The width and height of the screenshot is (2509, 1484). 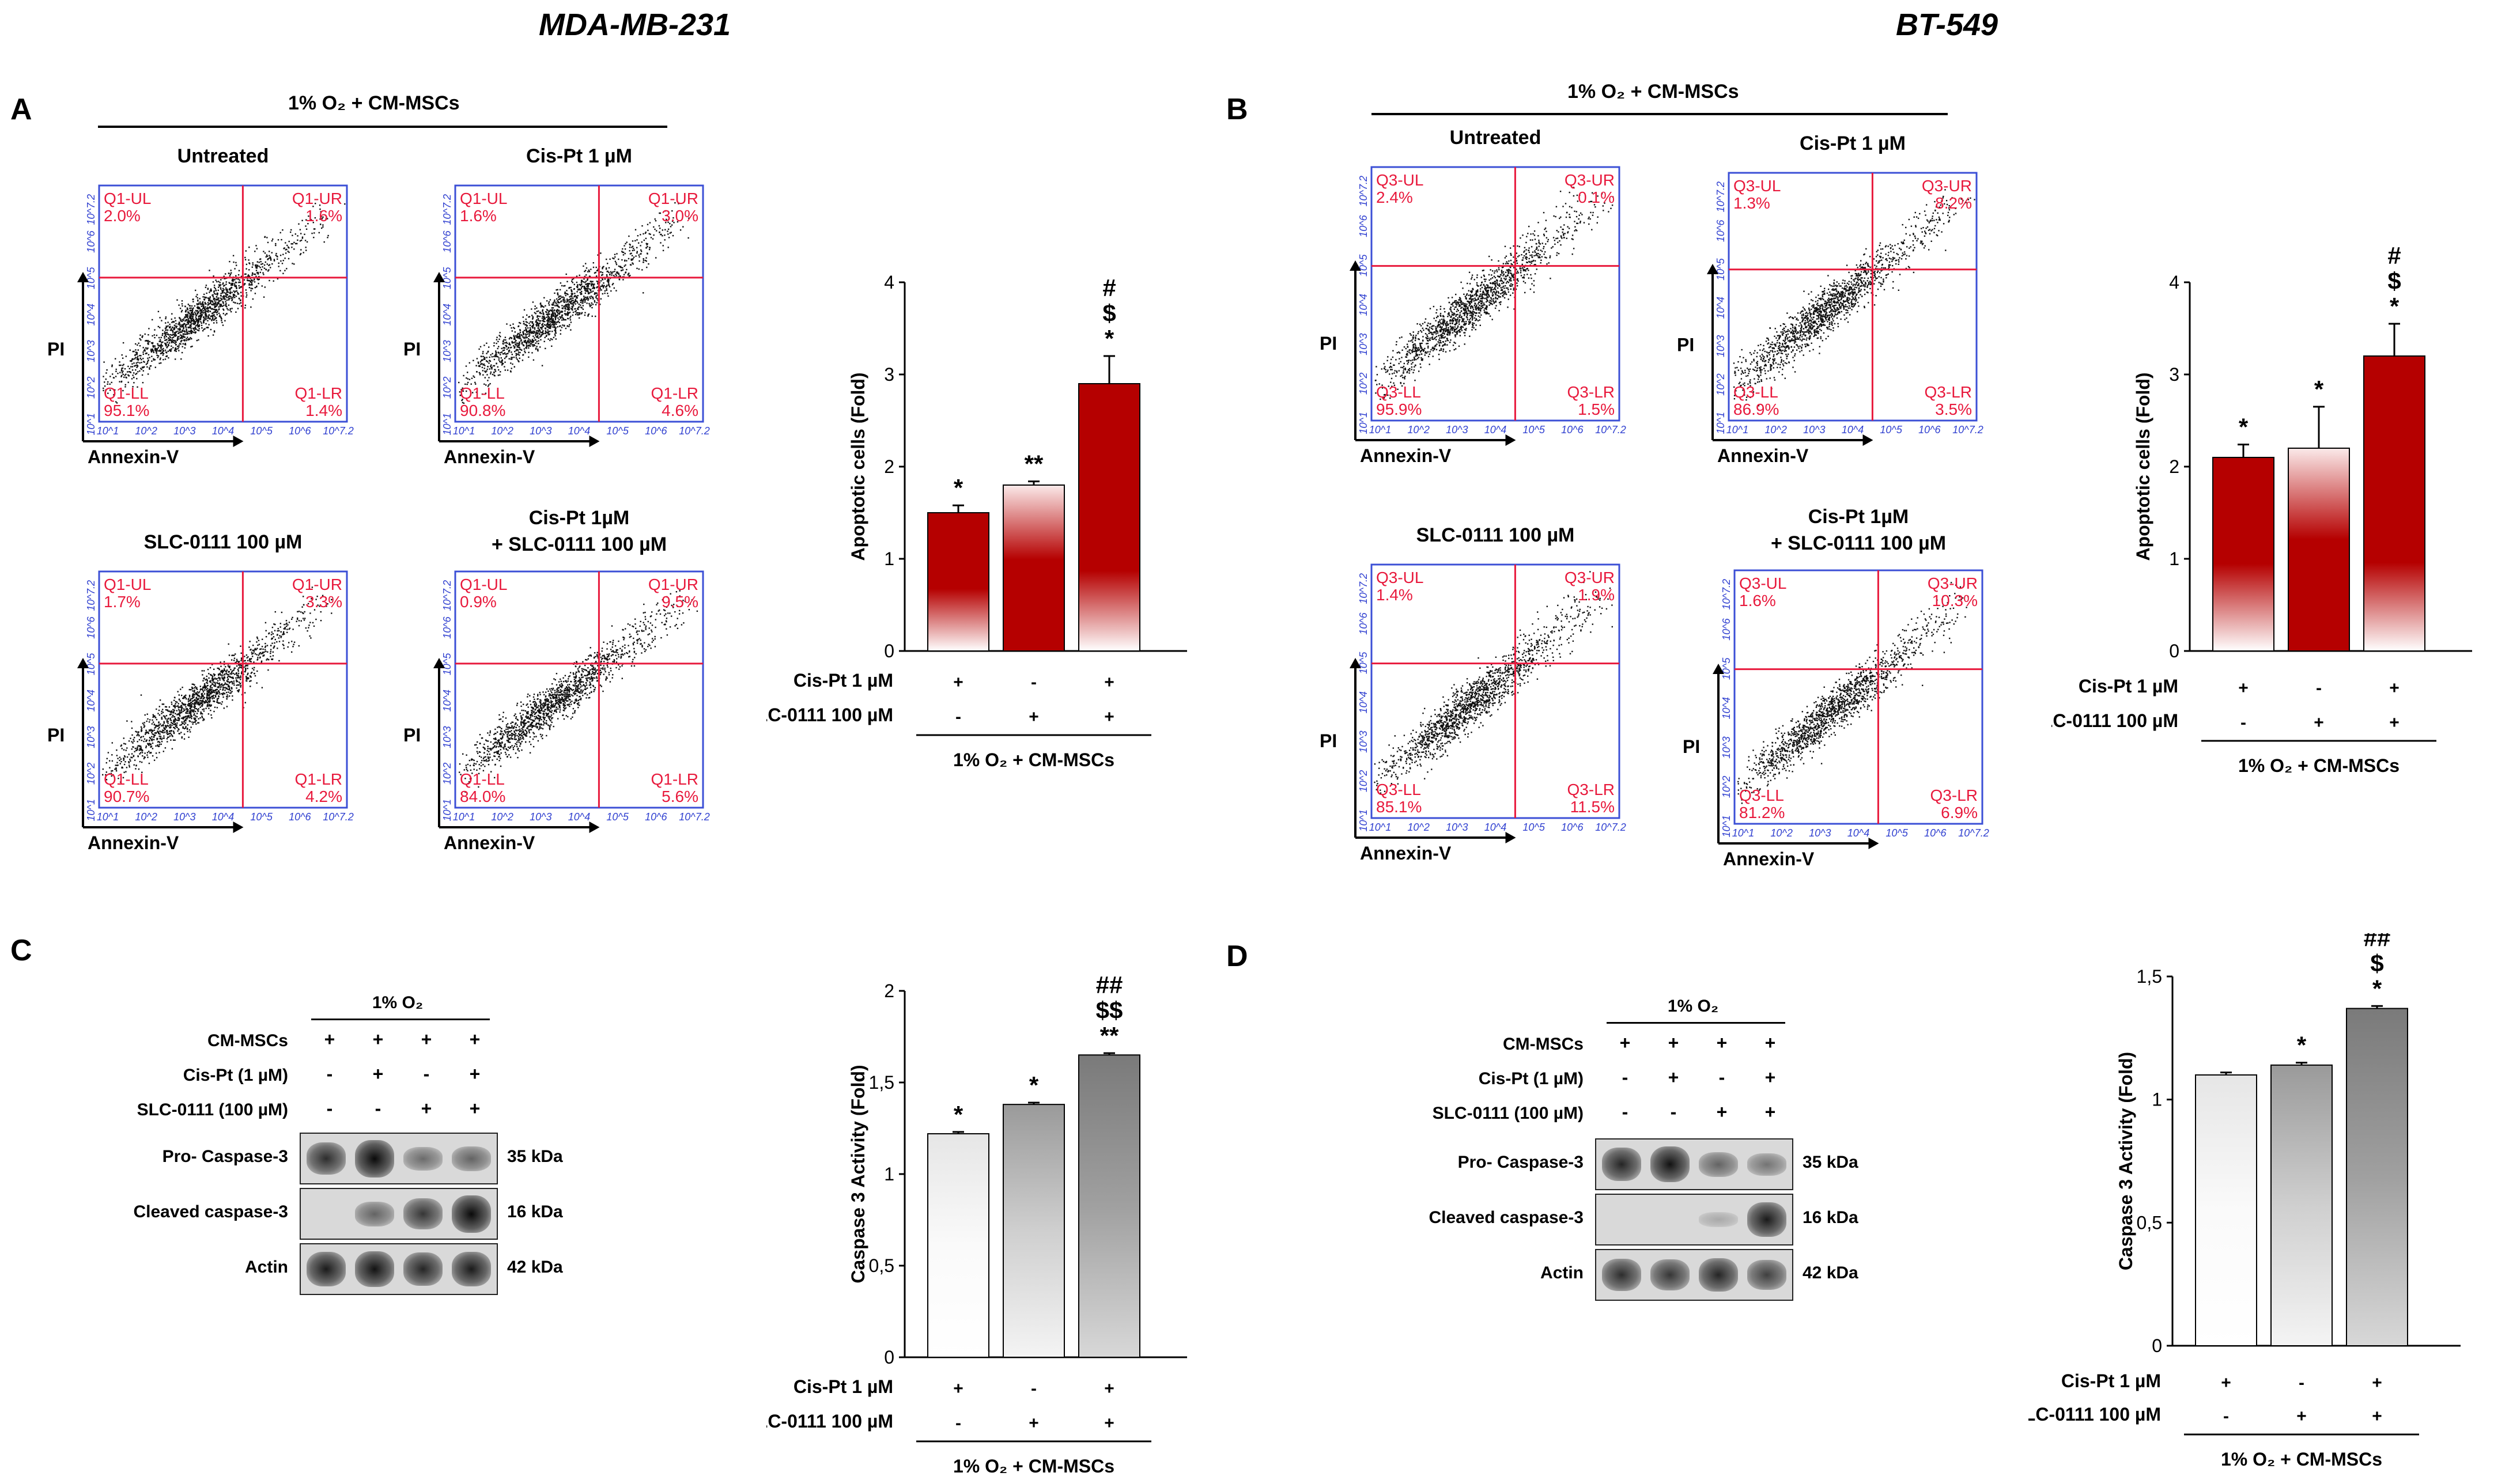 I want to click on y-tick-label: 10^4, so click(x=1363, y=702).